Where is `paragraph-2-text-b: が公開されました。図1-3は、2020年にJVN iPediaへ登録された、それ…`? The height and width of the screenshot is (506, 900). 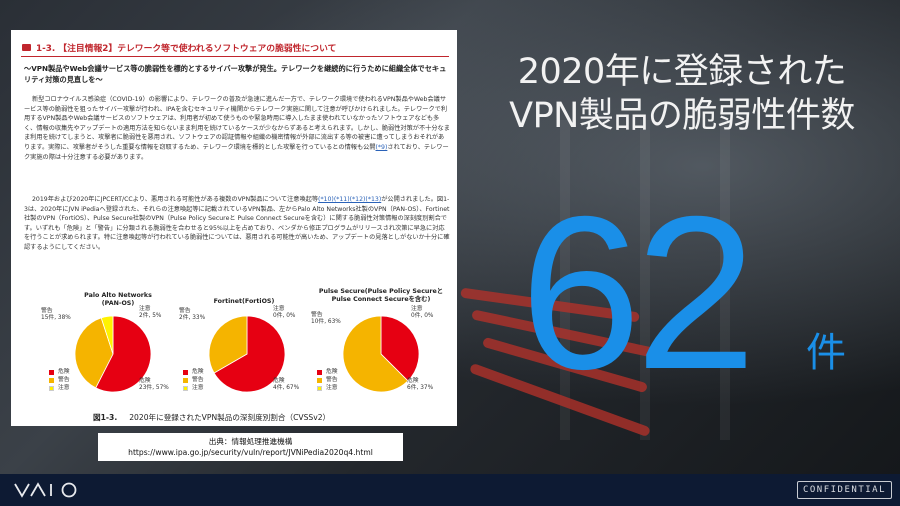
paragraph-2-text-b: が公開されました。図1-3は、2020年にJVN iPediaへ登録された、それ… is located at coordinates (237, 223).